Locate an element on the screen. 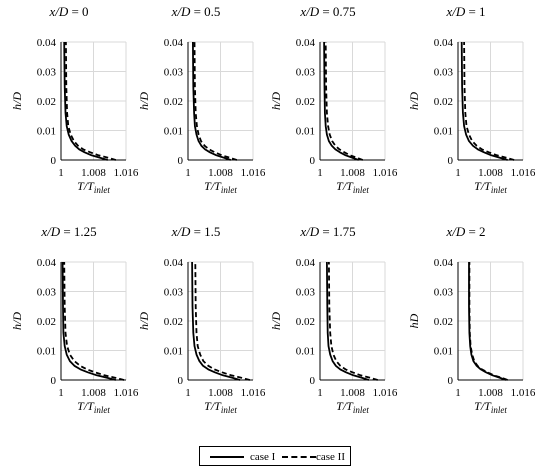  panel-title: x/D = 1 is located at coordinates (465, 11).